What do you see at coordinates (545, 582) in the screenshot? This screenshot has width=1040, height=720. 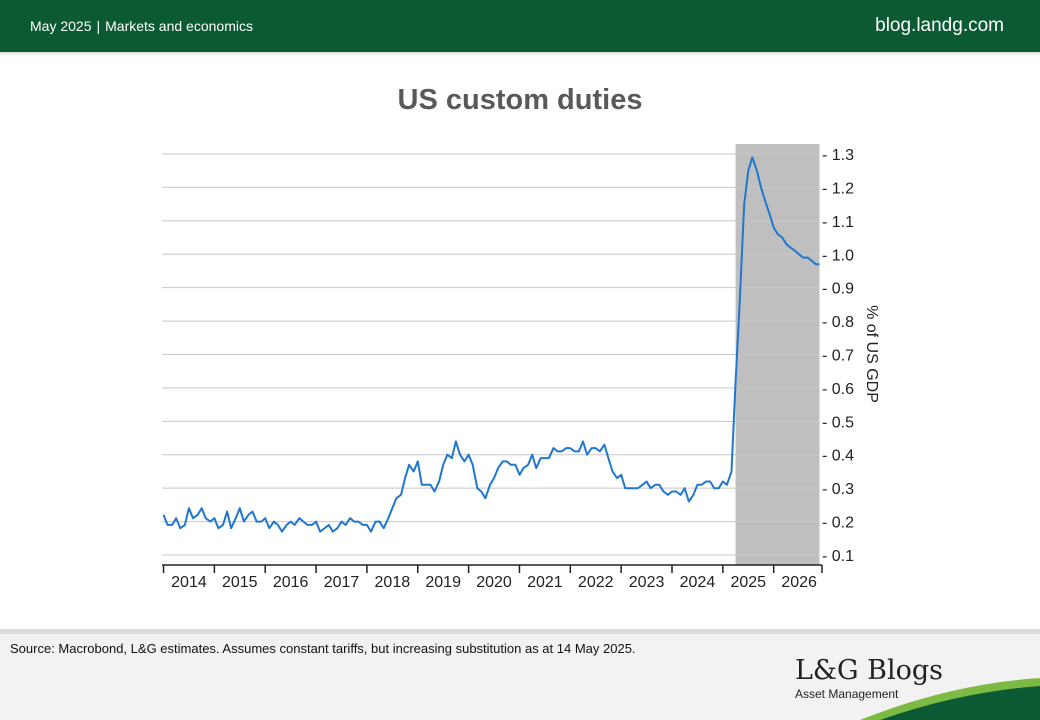 I see `x-tick-label: 2021` at bounding box center [545, 582].